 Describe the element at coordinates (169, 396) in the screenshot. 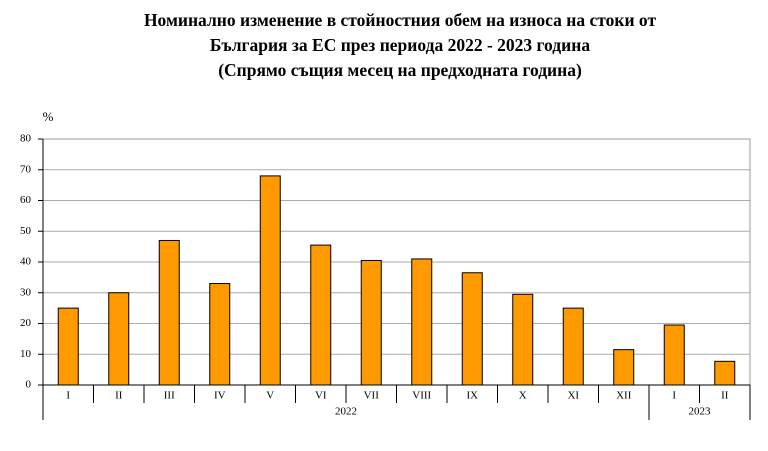

I see `x-tick-label: III` at that location.